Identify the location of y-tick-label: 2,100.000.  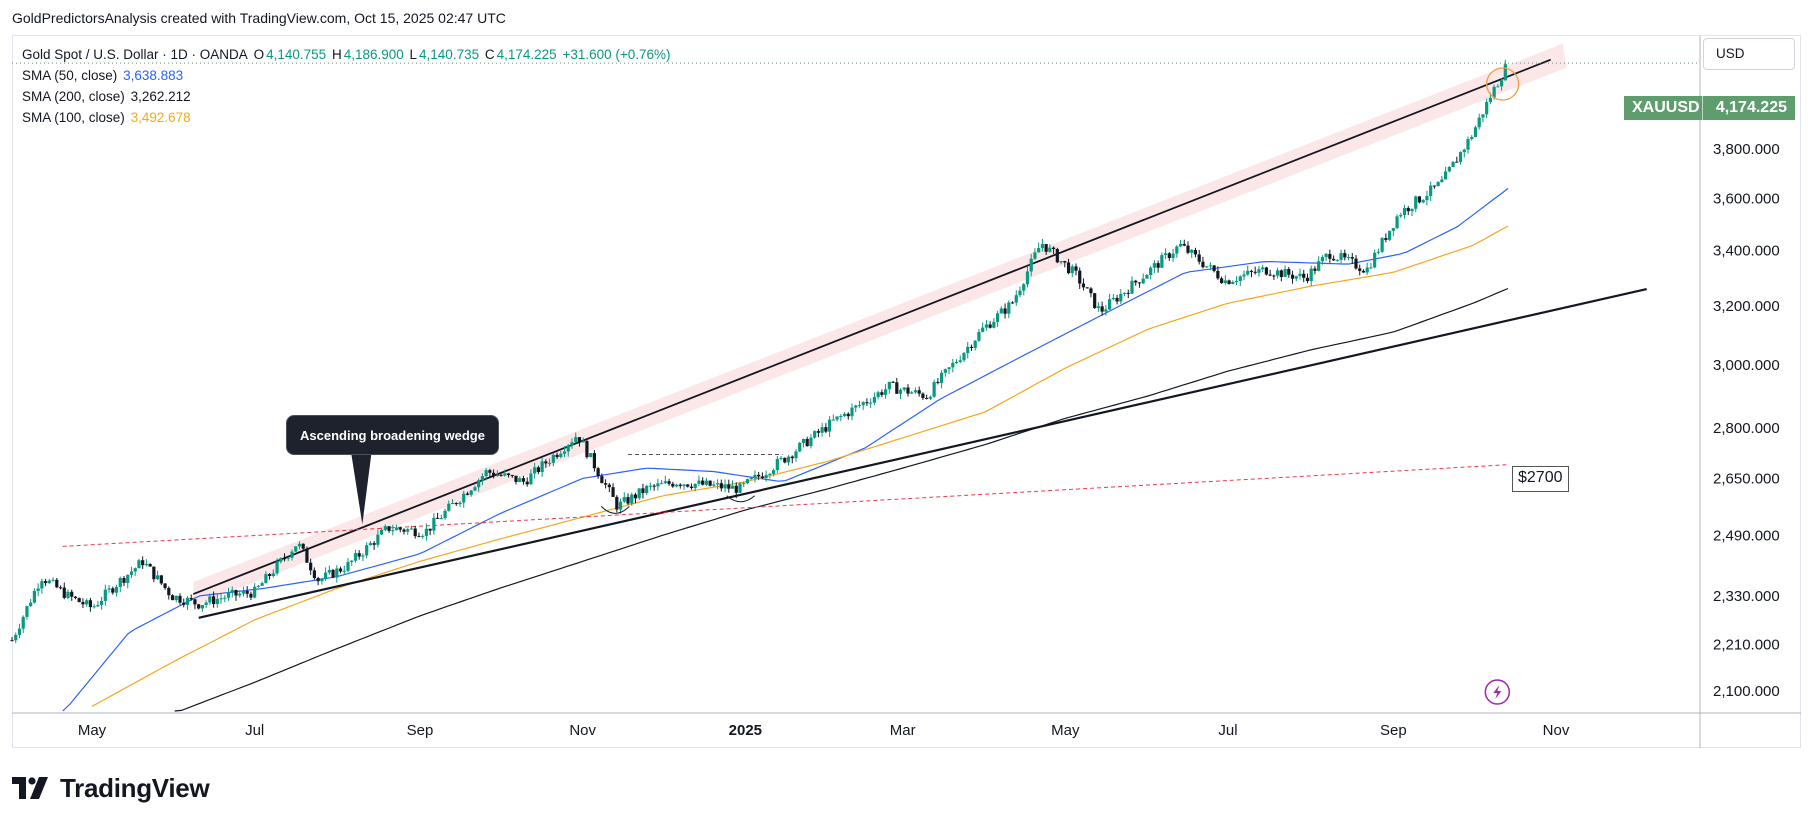
(1746, 691).